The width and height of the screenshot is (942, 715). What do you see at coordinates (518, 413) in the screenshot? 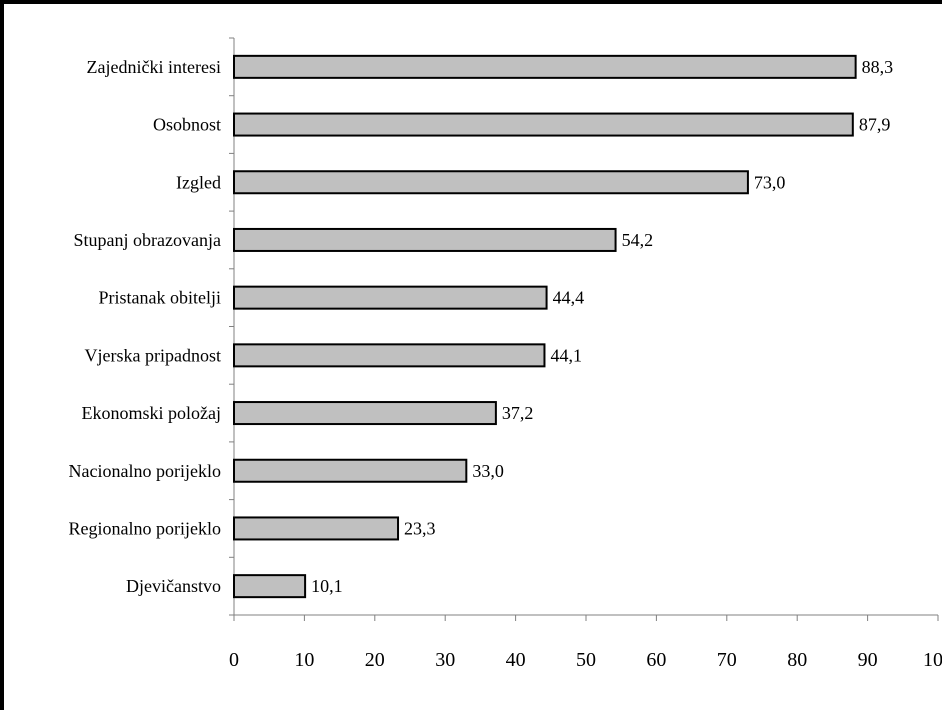
I see `data-label: 37,2` at bounding box center [518, 413].